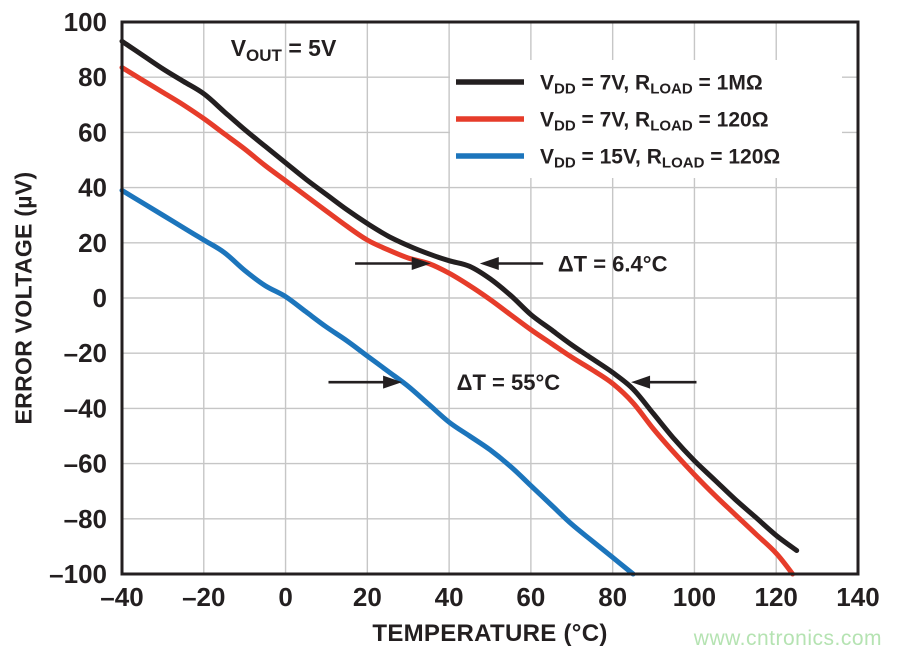 This screenshot has height=656, width=898. What do you see at coordinates (651, 85) in the screenshot?
I see `legend-label-vdd-7v-rload-1mohm: VDD = 7V, RLOAD = 1MΩ` at bounding box center [651, 85].